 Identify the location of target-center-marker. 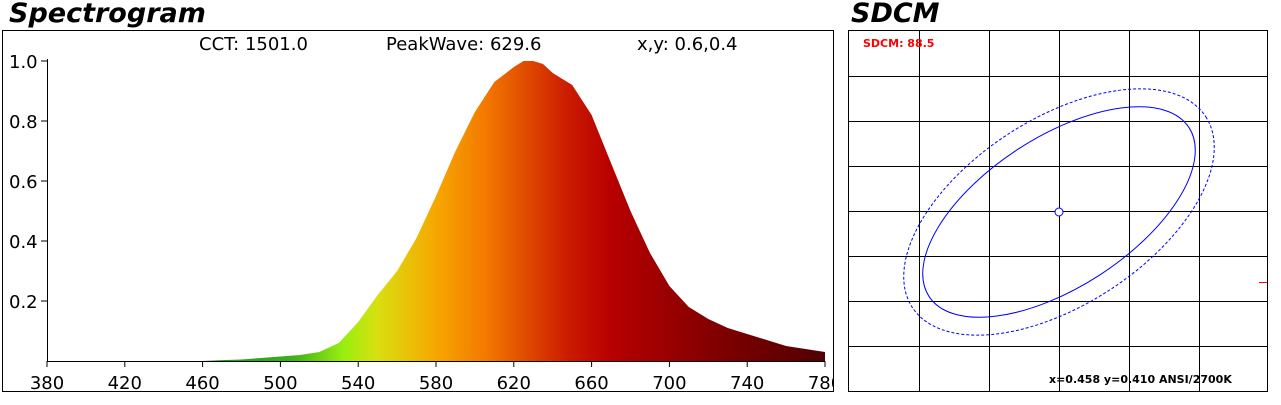
(1059, 212).